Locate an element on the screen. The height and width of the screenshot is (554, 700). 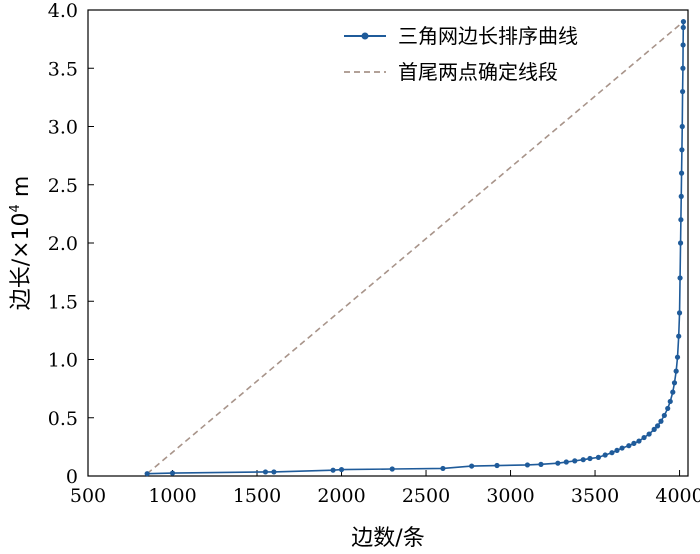
y-tick-label: 2.5 is located at coordinates (63, 186).